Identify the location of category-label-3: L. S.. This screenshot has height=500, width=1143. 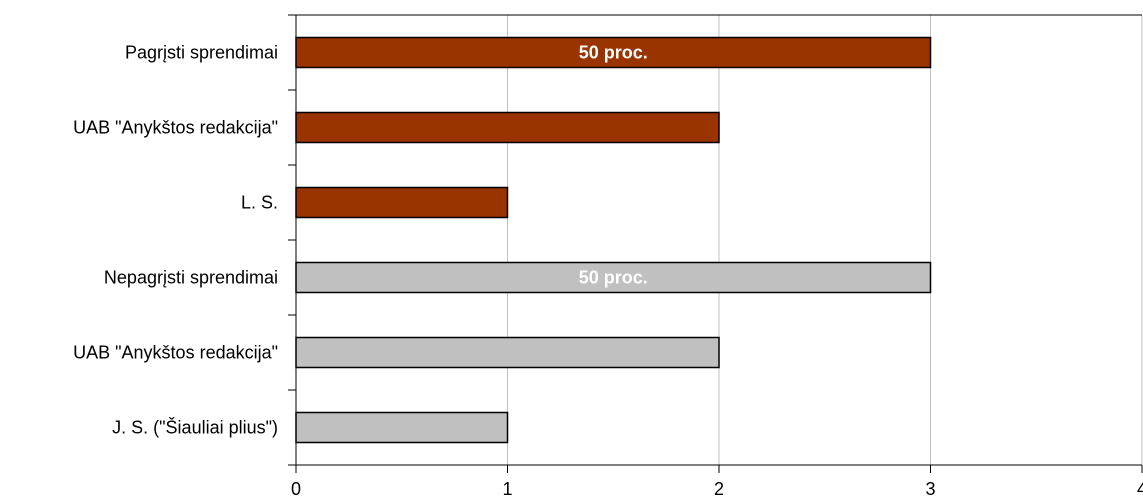
(259, 203).